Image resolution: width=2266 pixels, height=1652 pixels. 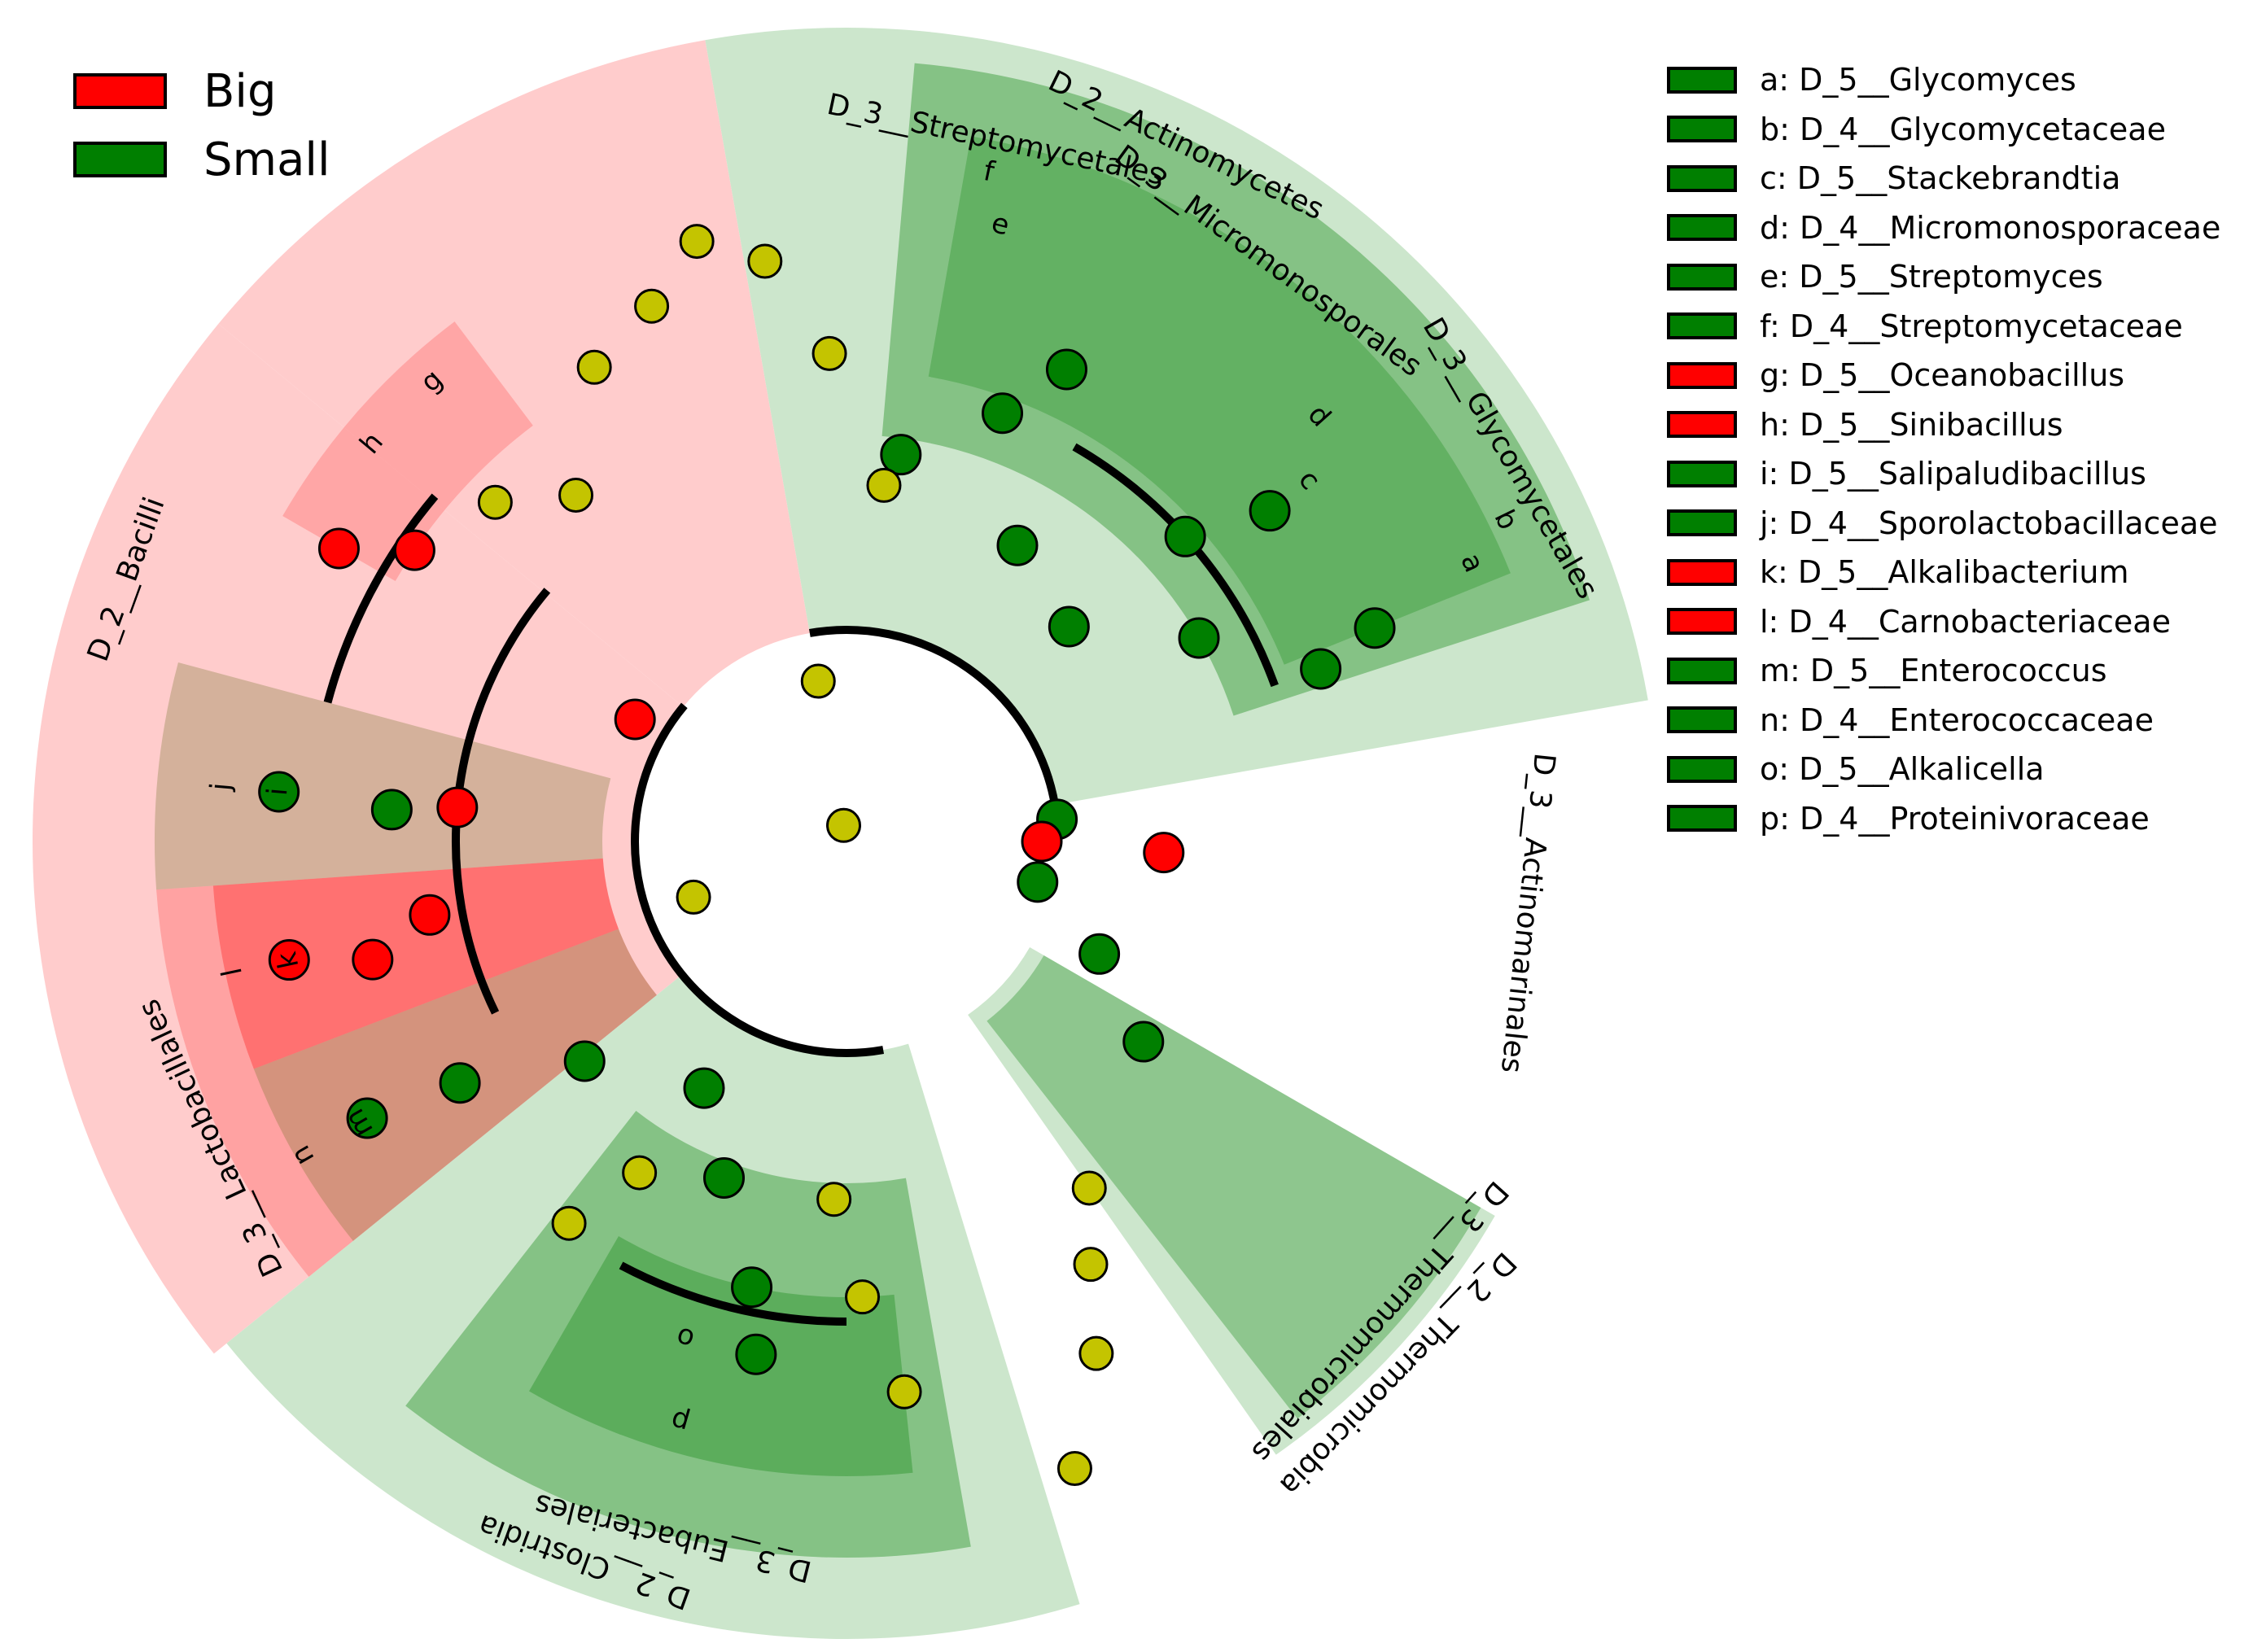 I want to click on clostridia-order-sector, so click(x=688, y=1334).